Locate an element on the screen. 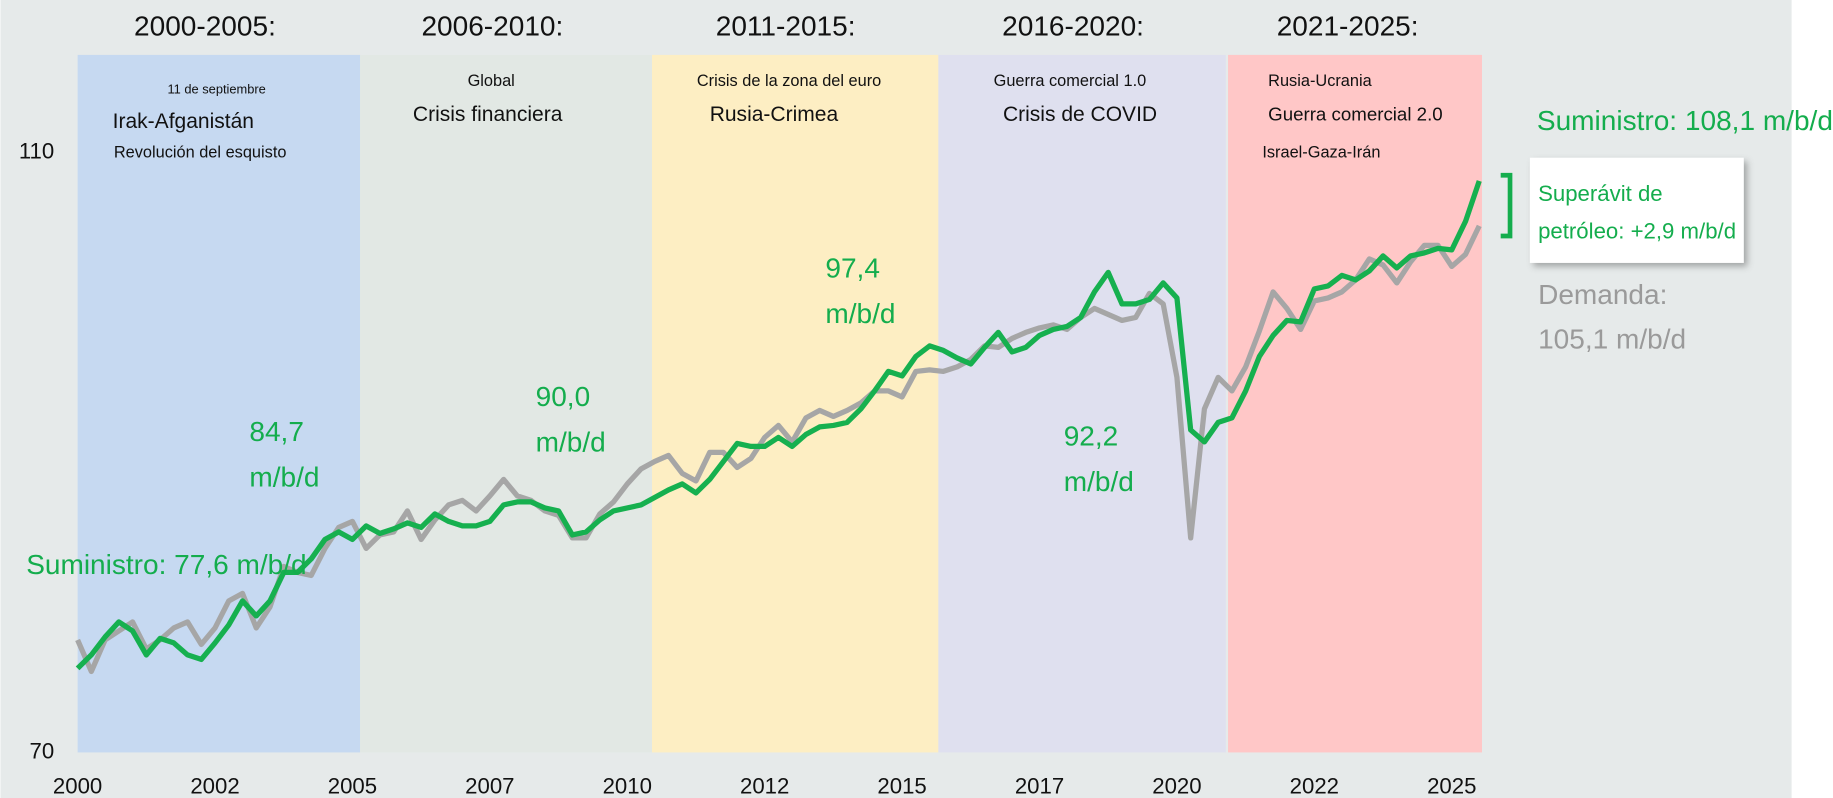  note: Global is located at coordinates (491, 81).